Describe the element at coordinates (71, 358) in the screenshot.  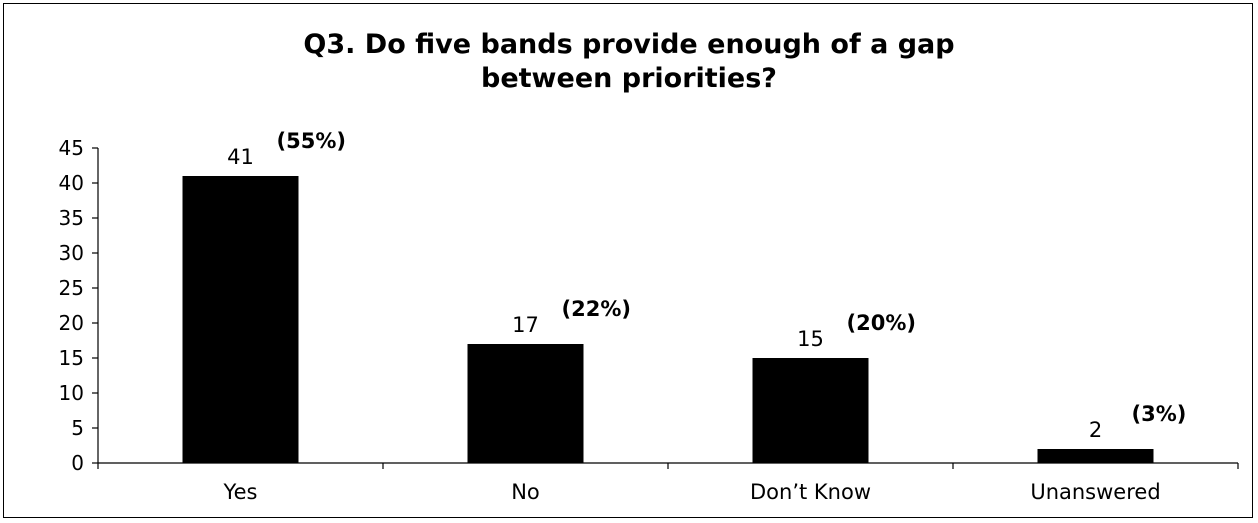
I see `y-tick-label: 15` at that location.